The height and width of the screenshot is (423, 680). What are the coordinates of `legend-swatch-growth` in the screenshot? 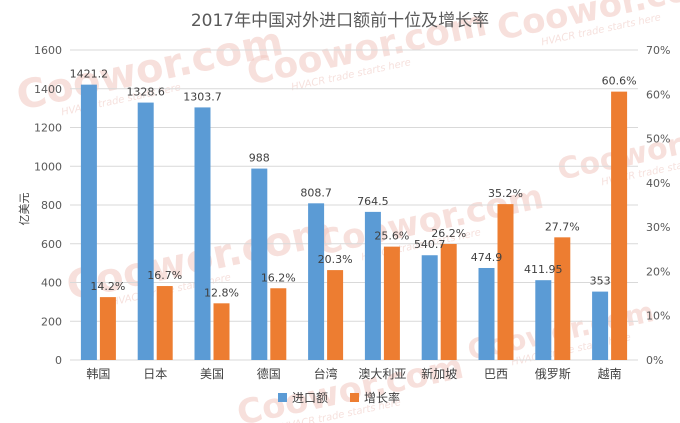 It's located at (354, 397).